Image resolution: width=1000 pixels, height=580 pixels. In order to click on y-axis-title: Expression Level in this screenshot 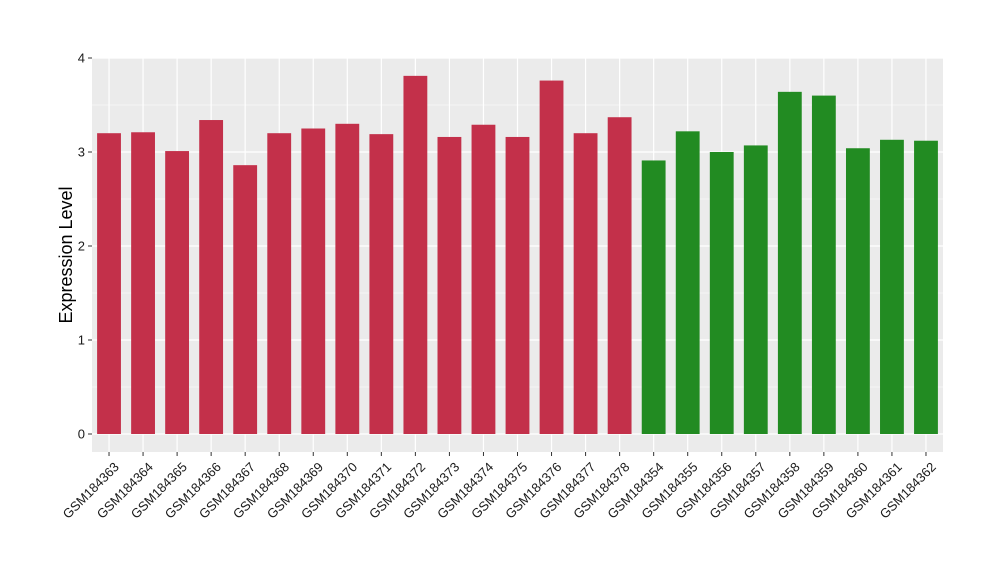, I will do `click(66, 254)`.